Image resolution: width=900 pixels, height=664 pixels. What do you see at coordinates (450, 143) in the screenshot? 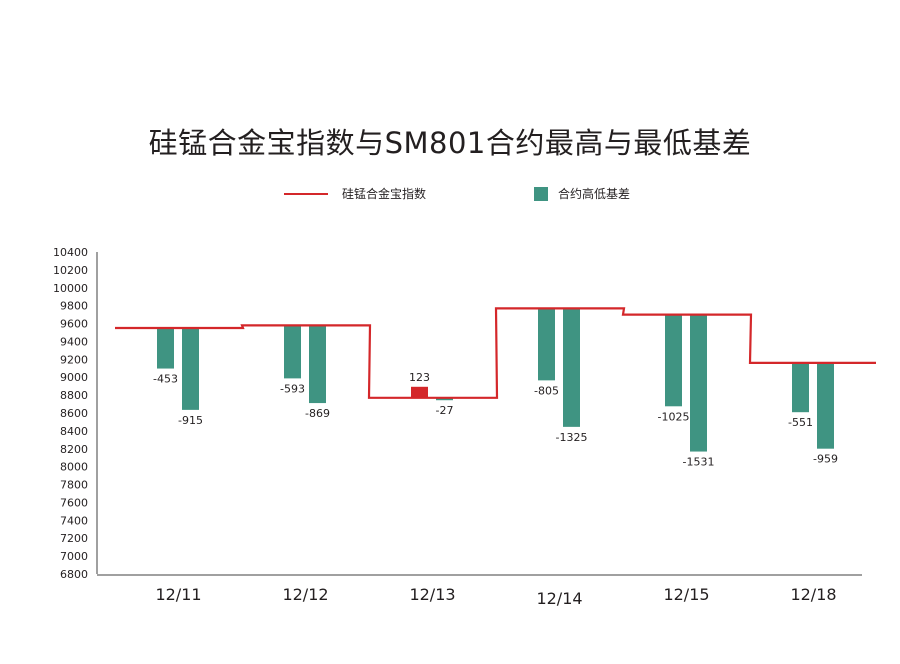
I see `chart-title: 硅锰合金宝指数与SM801合约最高与最低基差` at bounding box center [450, 143].